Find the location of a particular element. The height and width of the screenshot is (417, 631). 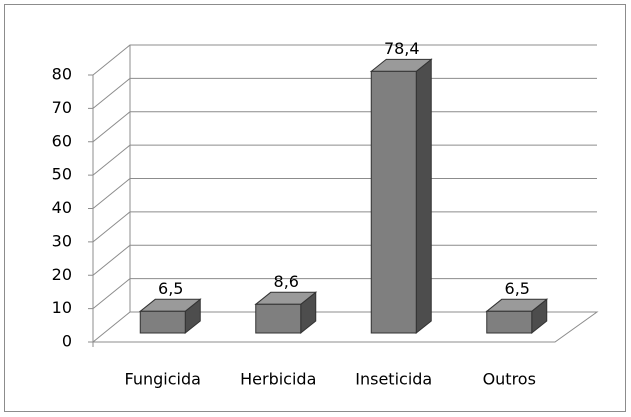

data-label: 78,4 is located at coordinates (402, 48).